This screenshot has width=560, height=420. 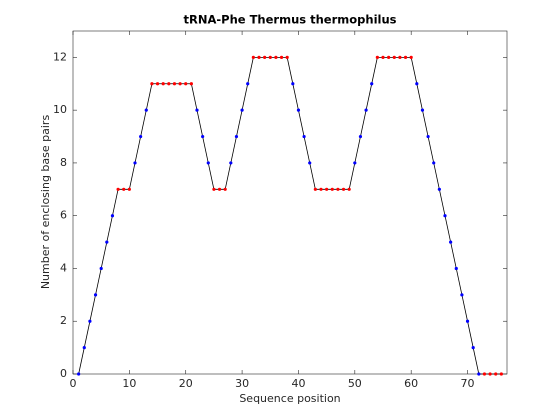 What do you see at coordinates (60, 56) in the screenshot?
I see `y-tick-label: 12` at bounding box center [60, 56].